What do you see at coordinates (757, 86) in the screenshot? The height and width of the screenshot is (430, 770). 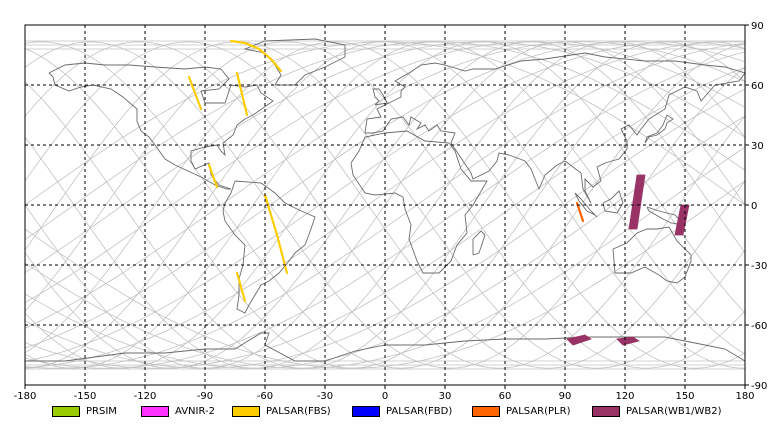 I see `y-tick-label: 60` at bounding box center [757, 86].